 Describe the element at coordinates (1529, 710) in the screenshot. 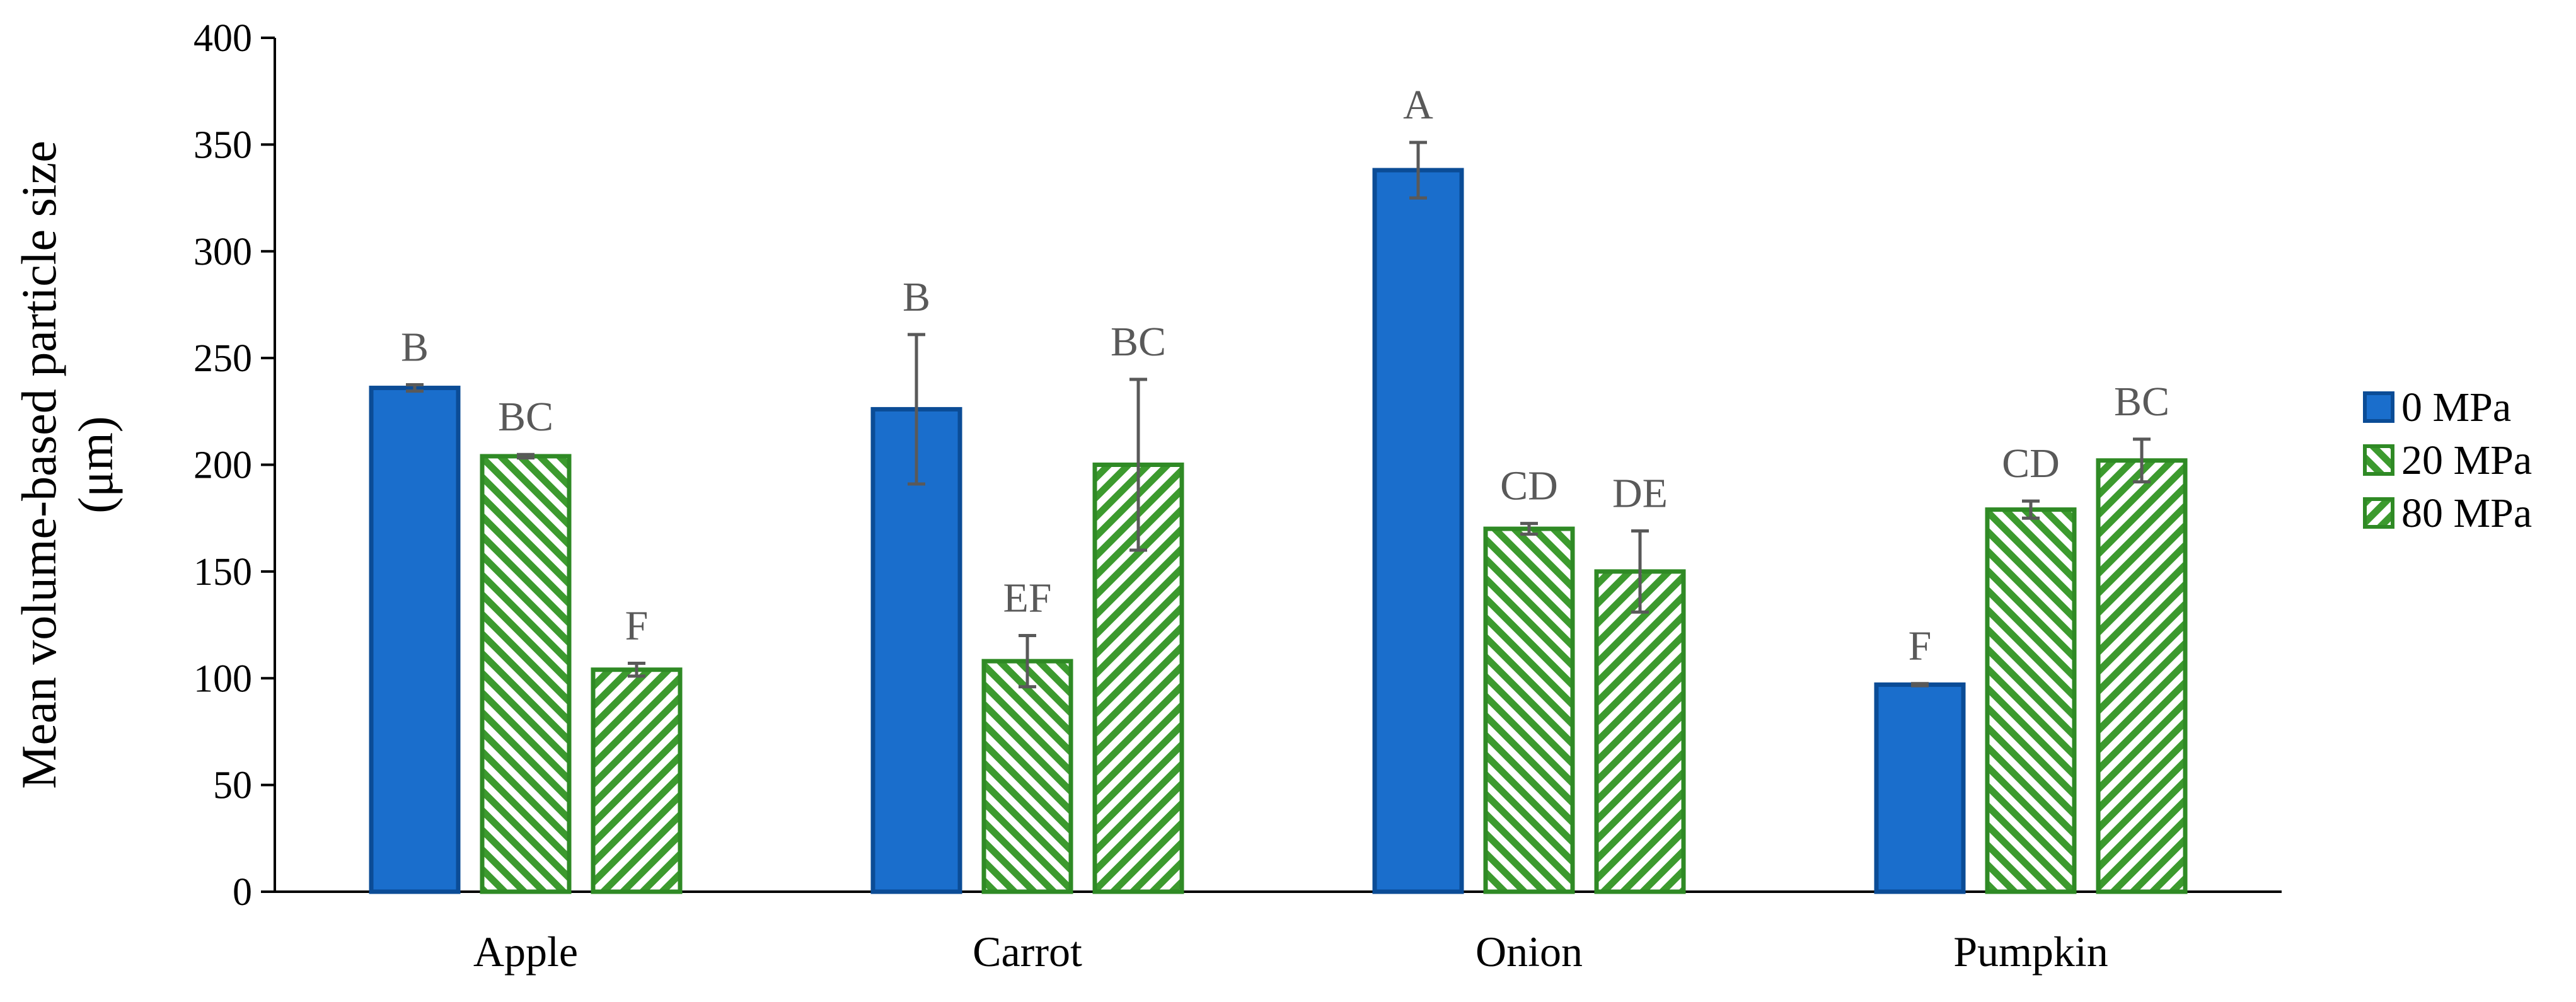

I see `bar-20-mpa-onion` at that location.